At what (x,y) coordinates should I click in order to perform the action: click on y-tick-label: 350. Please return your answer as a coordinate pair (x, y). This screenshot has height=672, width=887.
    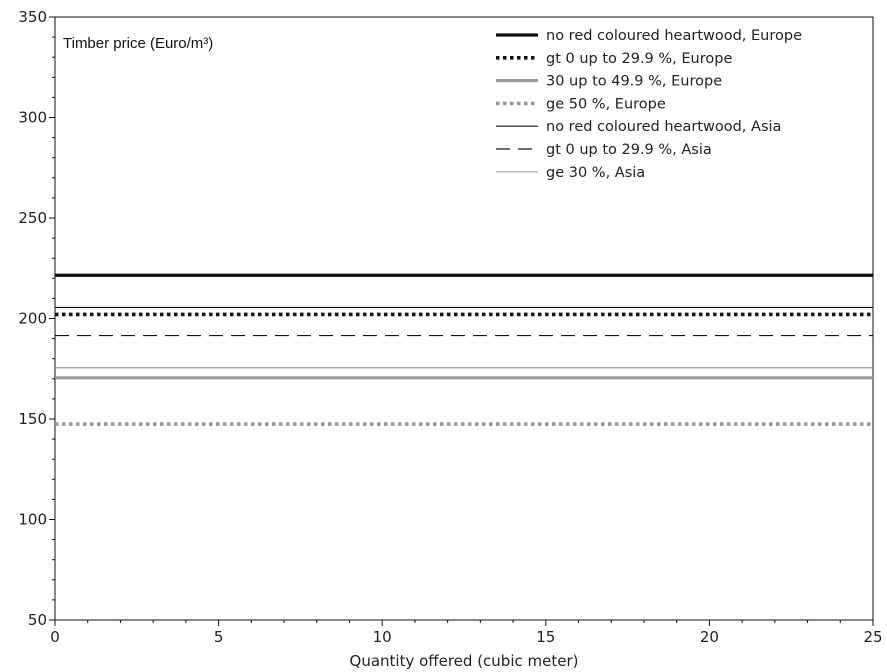
    Looking at the image, I should click on (32, 17).